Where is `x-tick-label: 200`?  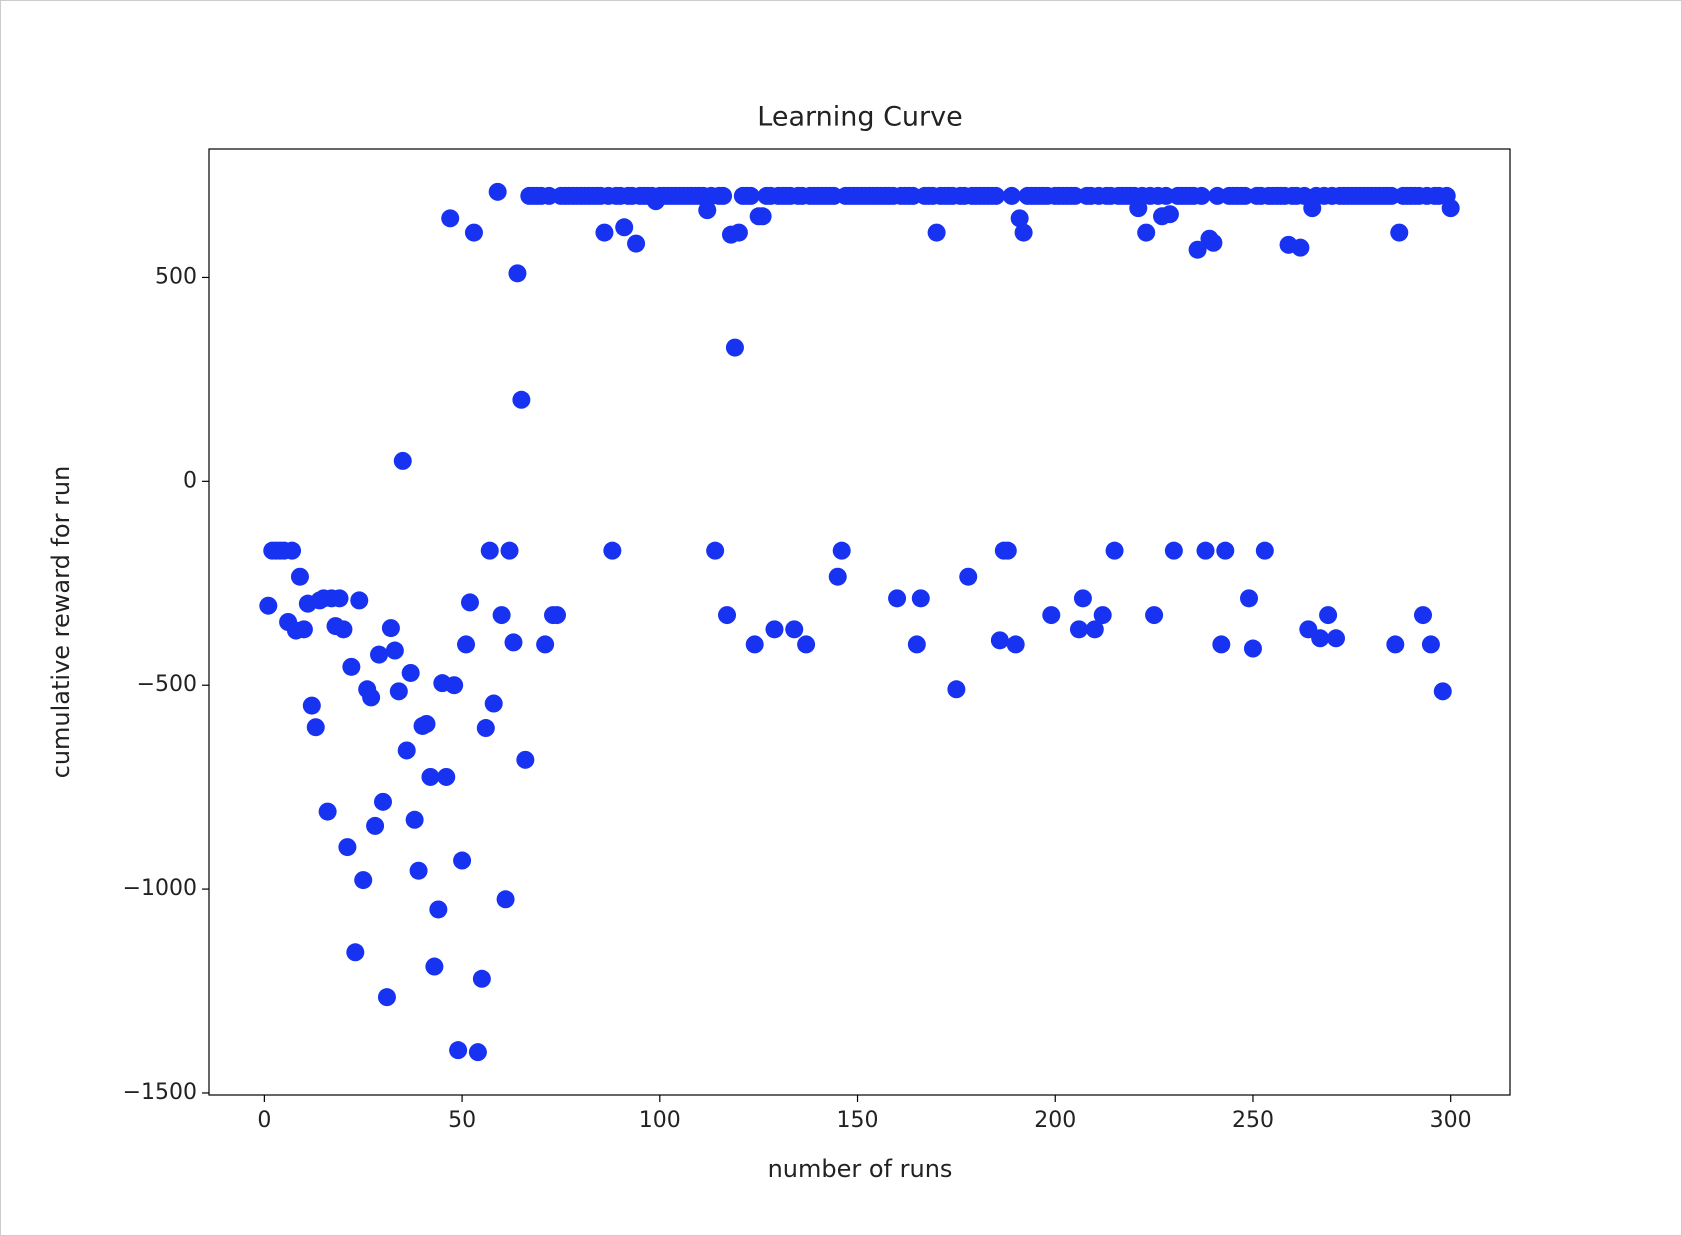 x-tick-label: 200 is located at coordinates (1055, 1120).